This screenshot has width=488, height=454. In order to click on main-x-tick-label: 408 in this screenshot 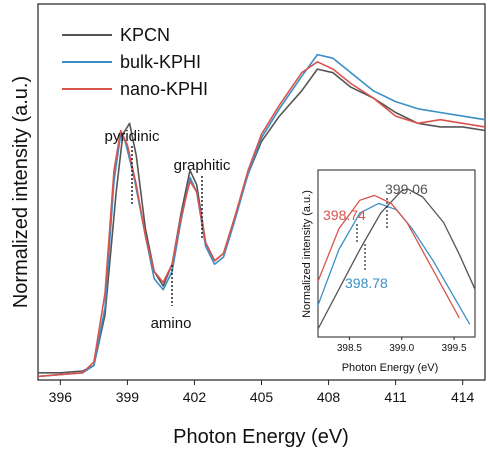, I will do `click(329, 397)`.